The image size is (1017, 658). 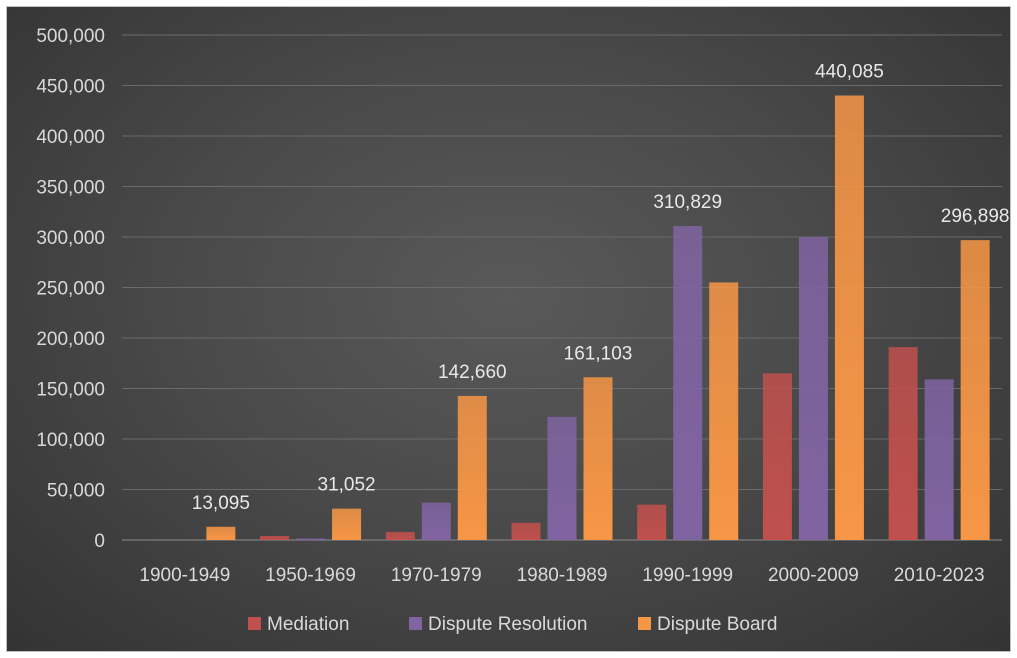 I want to click on y-tick-label: 450,000, so click(x=70, y=87).